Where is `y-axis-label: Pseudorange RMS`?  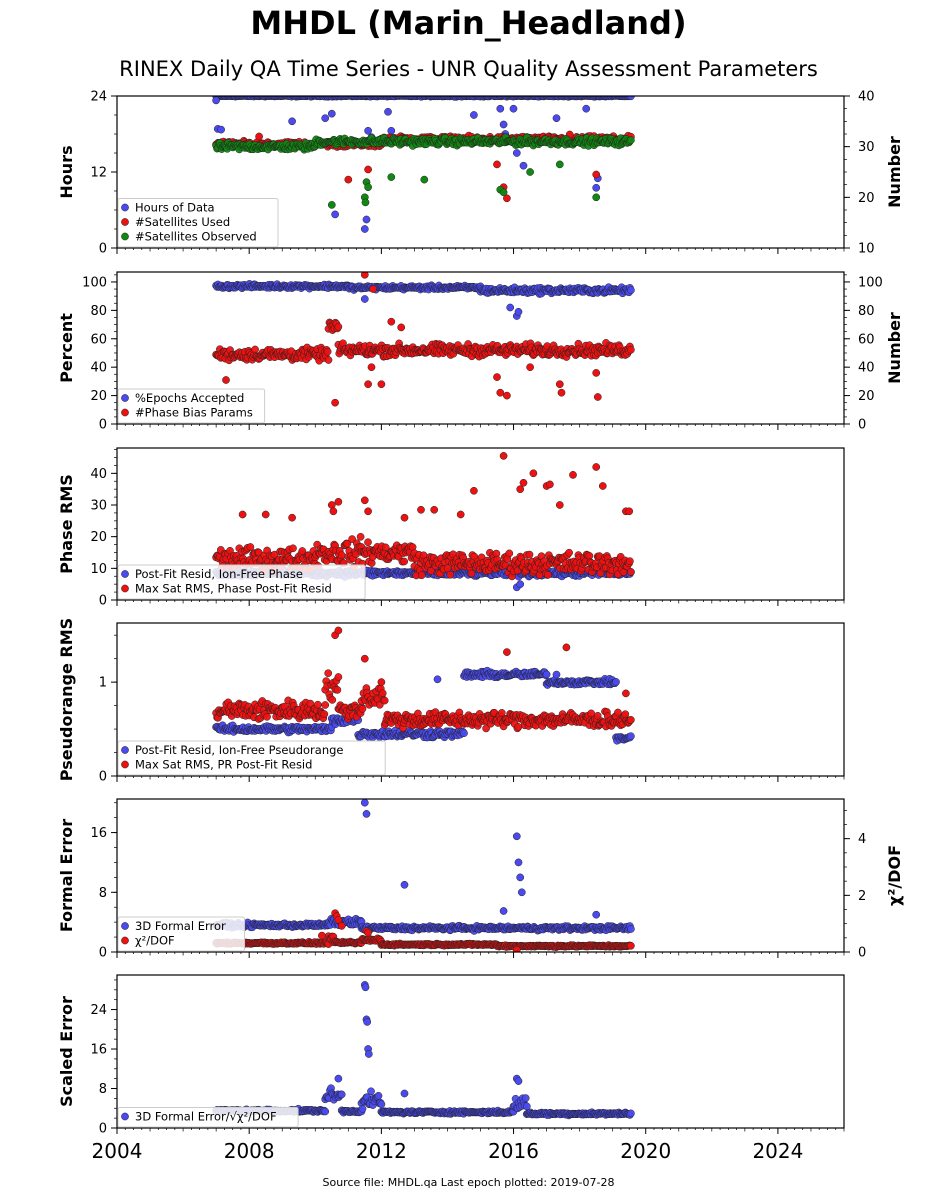 y-axis-label: Pseudorange RMS is located at coordinates (66, 699).